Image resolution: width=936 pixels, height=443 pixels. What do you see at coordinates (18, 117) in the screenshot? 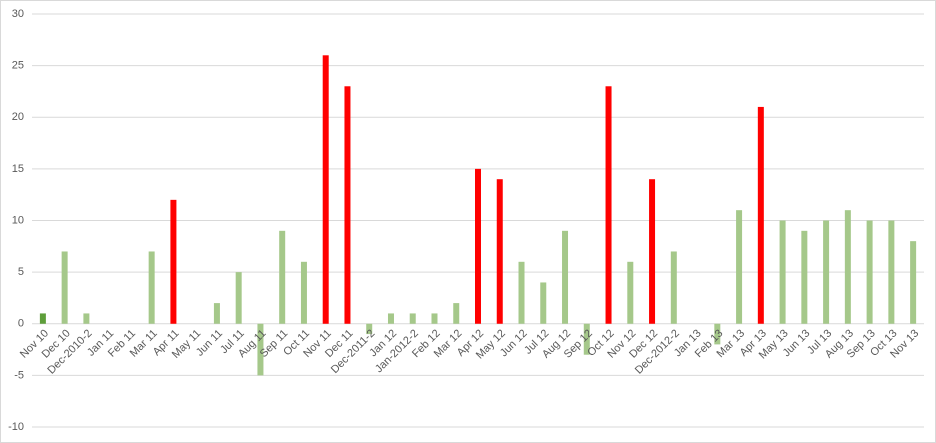
I see `y-tick-label: 20` at bounding box center [18, 117].